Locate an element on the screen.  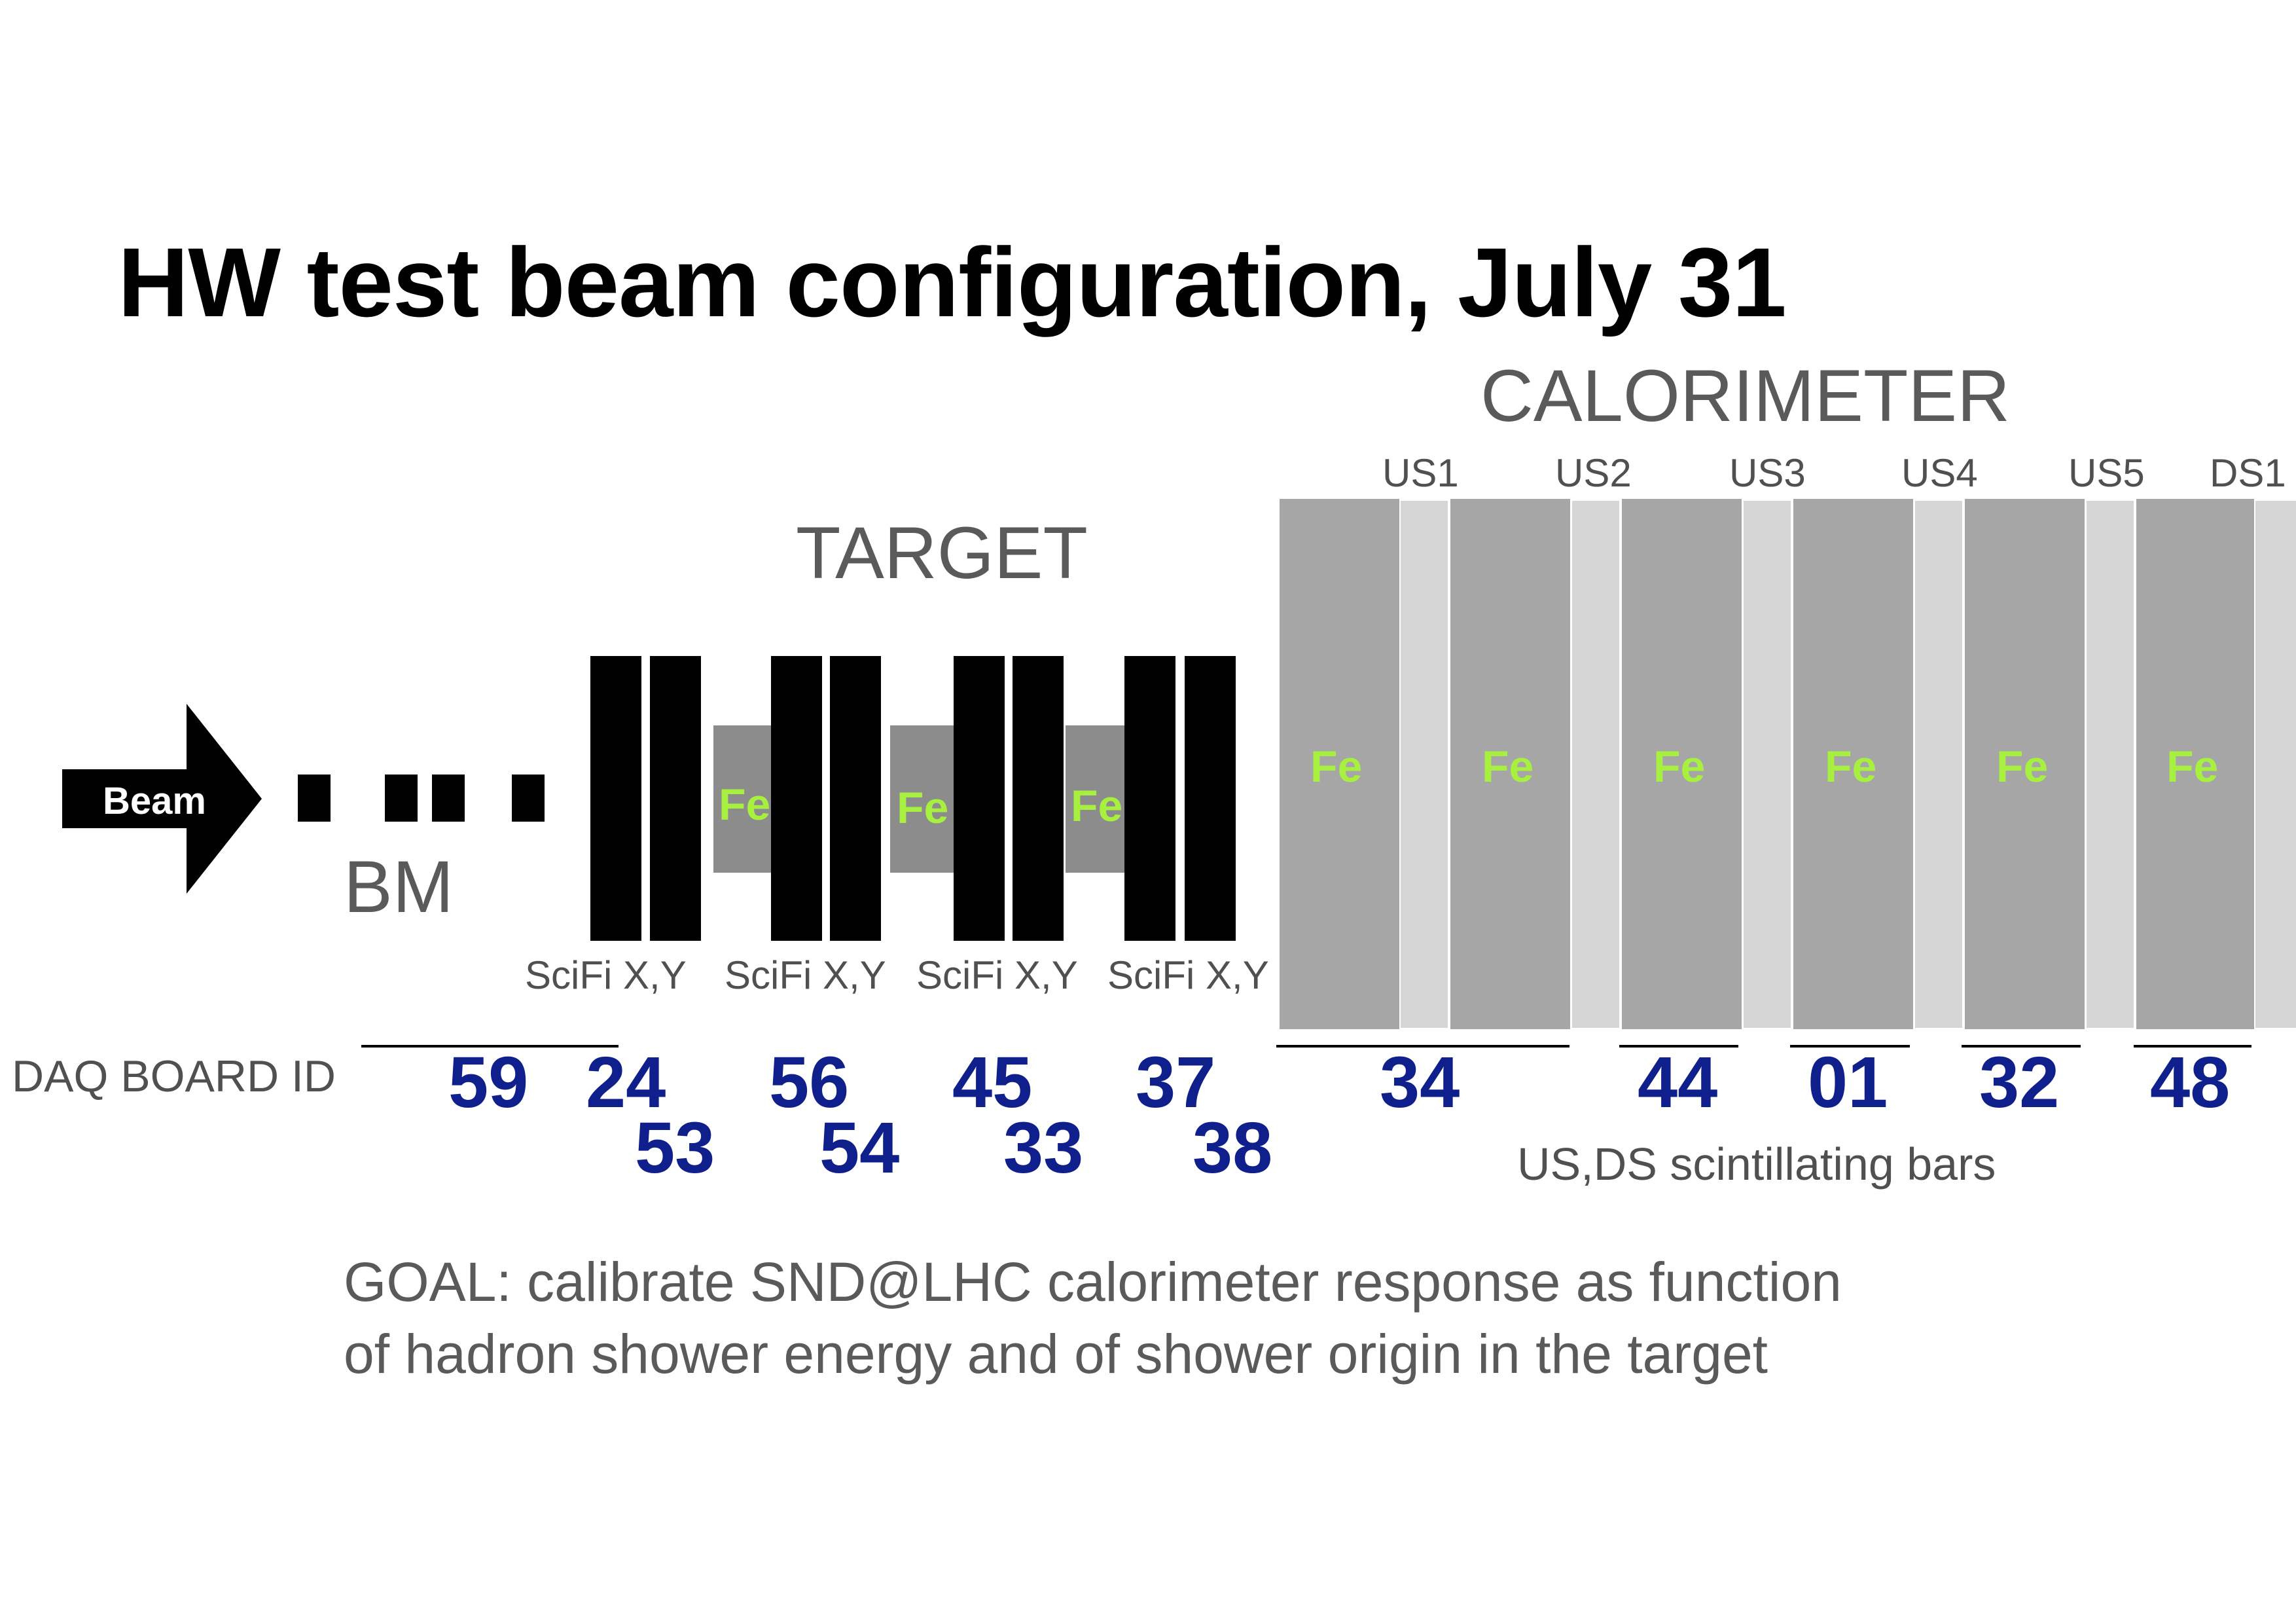
calo-fe-label-1: Fe is located at coordinates (1336, 767).